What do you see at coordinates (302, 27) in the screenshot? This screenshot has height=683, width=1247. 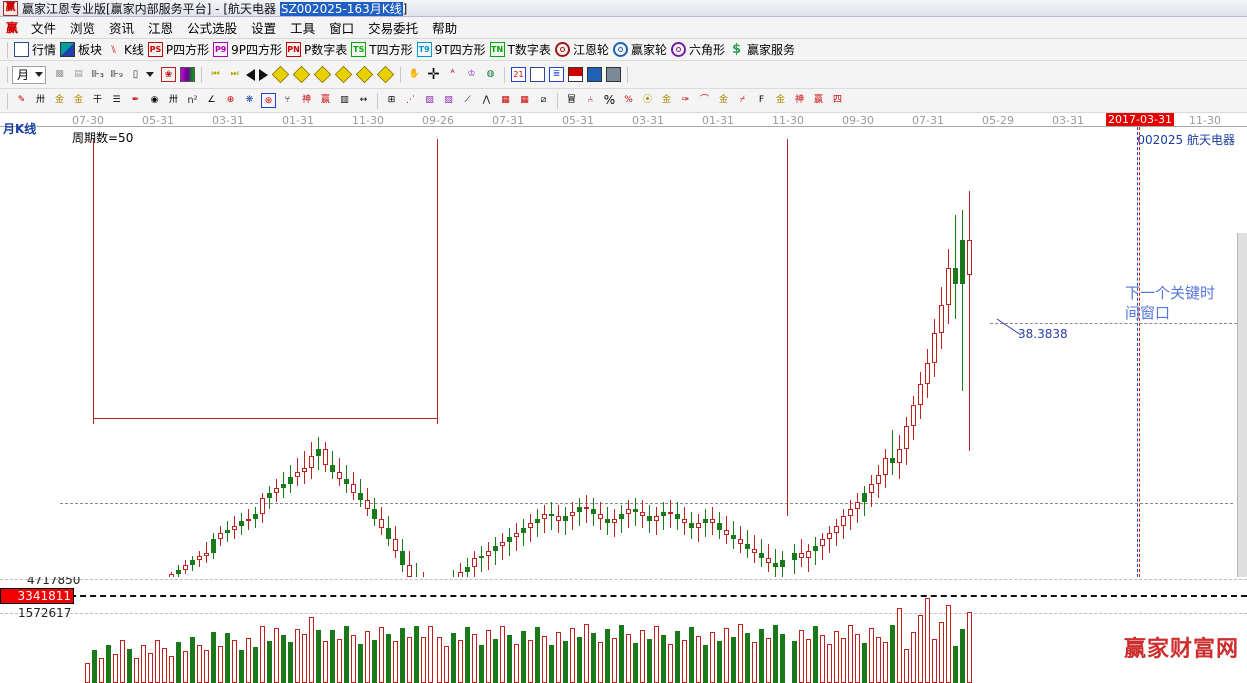 I see `menu-item-tools: 工具` at bounding box center [302, 27].